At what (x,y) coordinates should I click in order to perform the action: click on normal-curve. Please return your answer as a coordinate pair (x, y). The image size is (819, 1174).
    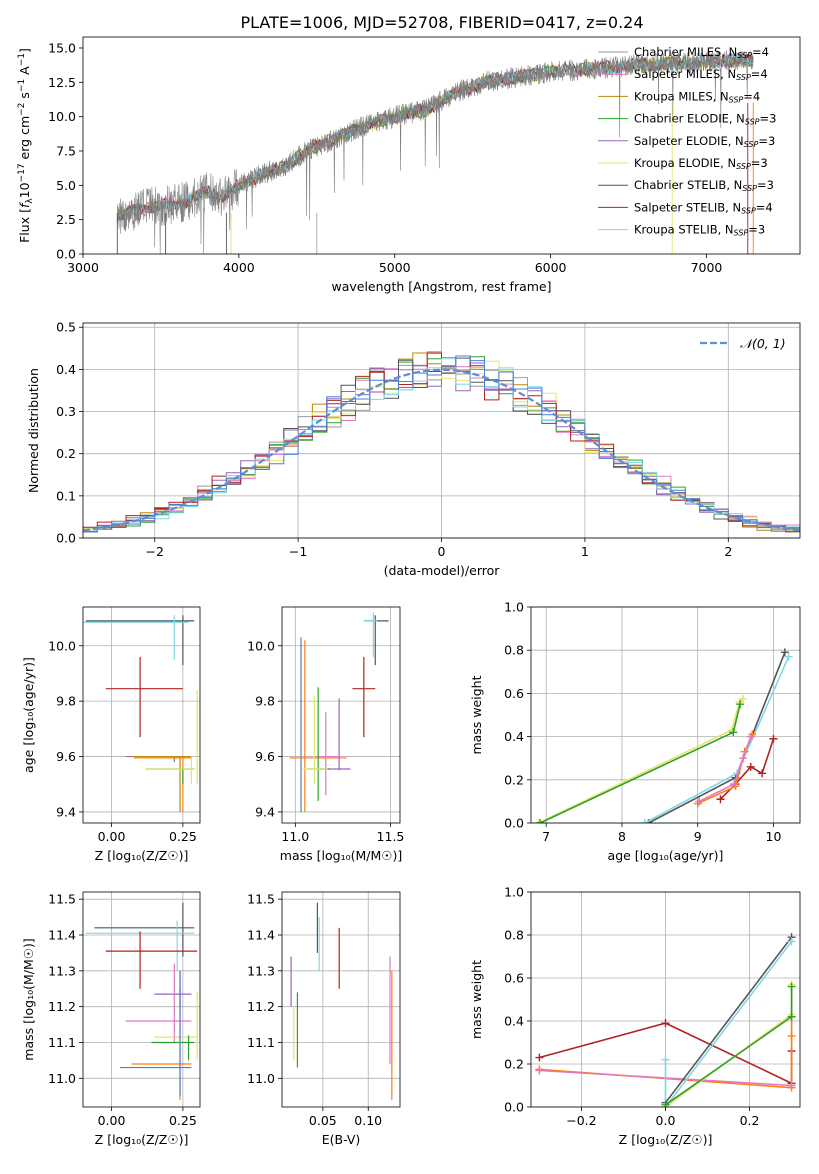
    Looking at the image, I should click on (441, 450).